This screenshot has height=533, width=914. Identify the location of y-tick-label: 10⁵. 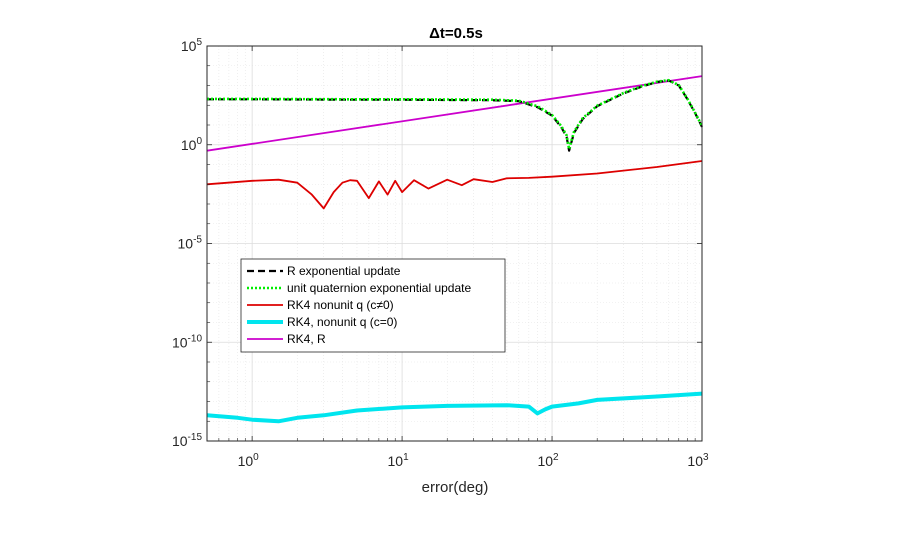
(192, 45).